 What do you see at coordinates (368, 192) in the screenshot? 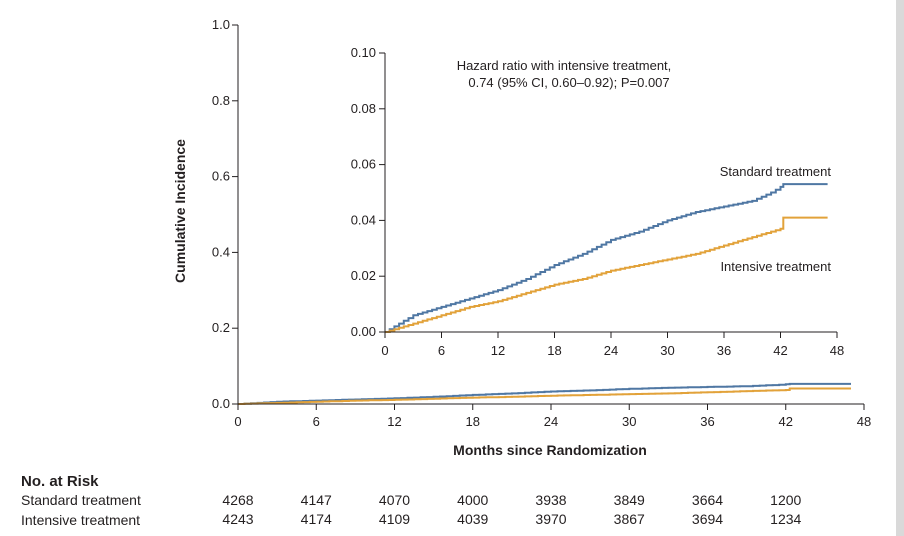
I see `inset-y-ticks: 0.00 0.02 0.04 0.06 0.08 0.10` at bounding box center [368, 192].